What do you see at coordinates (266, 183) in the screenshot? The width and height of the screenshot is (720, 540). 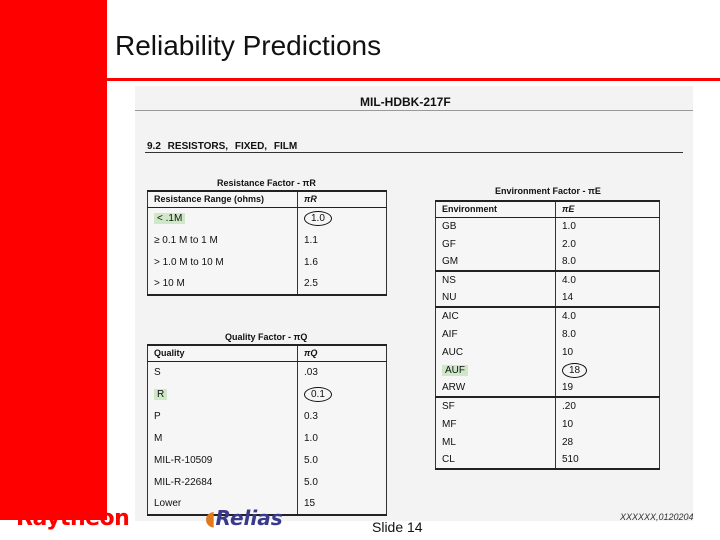 I see `resistance-factor-caption: Resistance Factor - πR` at bounding box center [266, 183].